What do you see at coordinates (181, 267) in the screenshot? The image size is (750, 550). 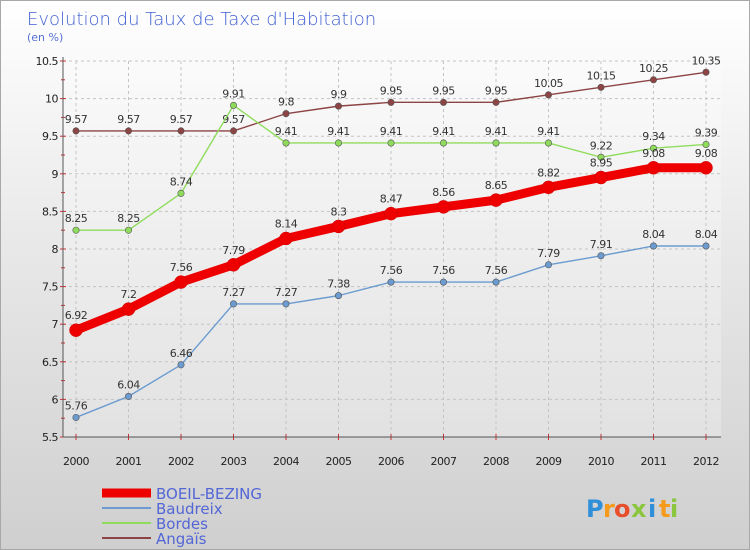 I see `data-label-boeil-bezing: 7.56` at bounding box center [181, 267].